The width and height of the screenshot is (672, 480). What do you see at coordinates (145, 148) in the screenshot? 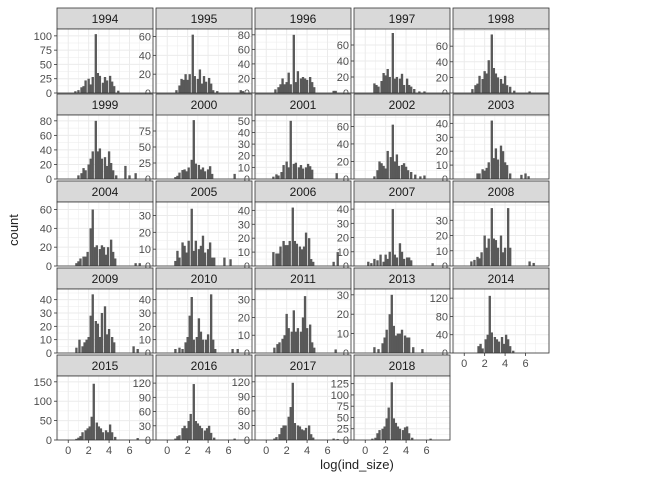
I see `y-tick-label: 50` at bounding box center [145, 148].